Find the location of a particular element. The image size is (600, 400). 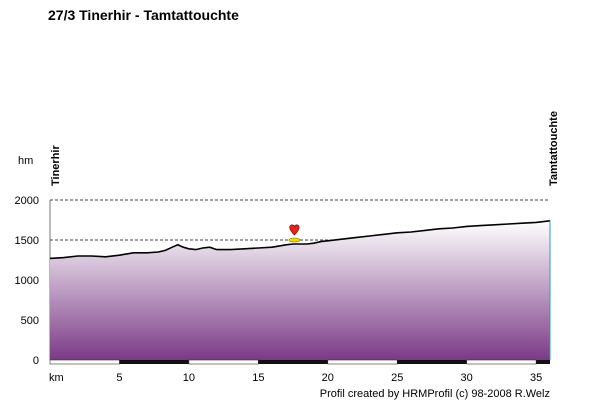

end-location-label: Tamtattouchte is located at coordinates (554, 148).